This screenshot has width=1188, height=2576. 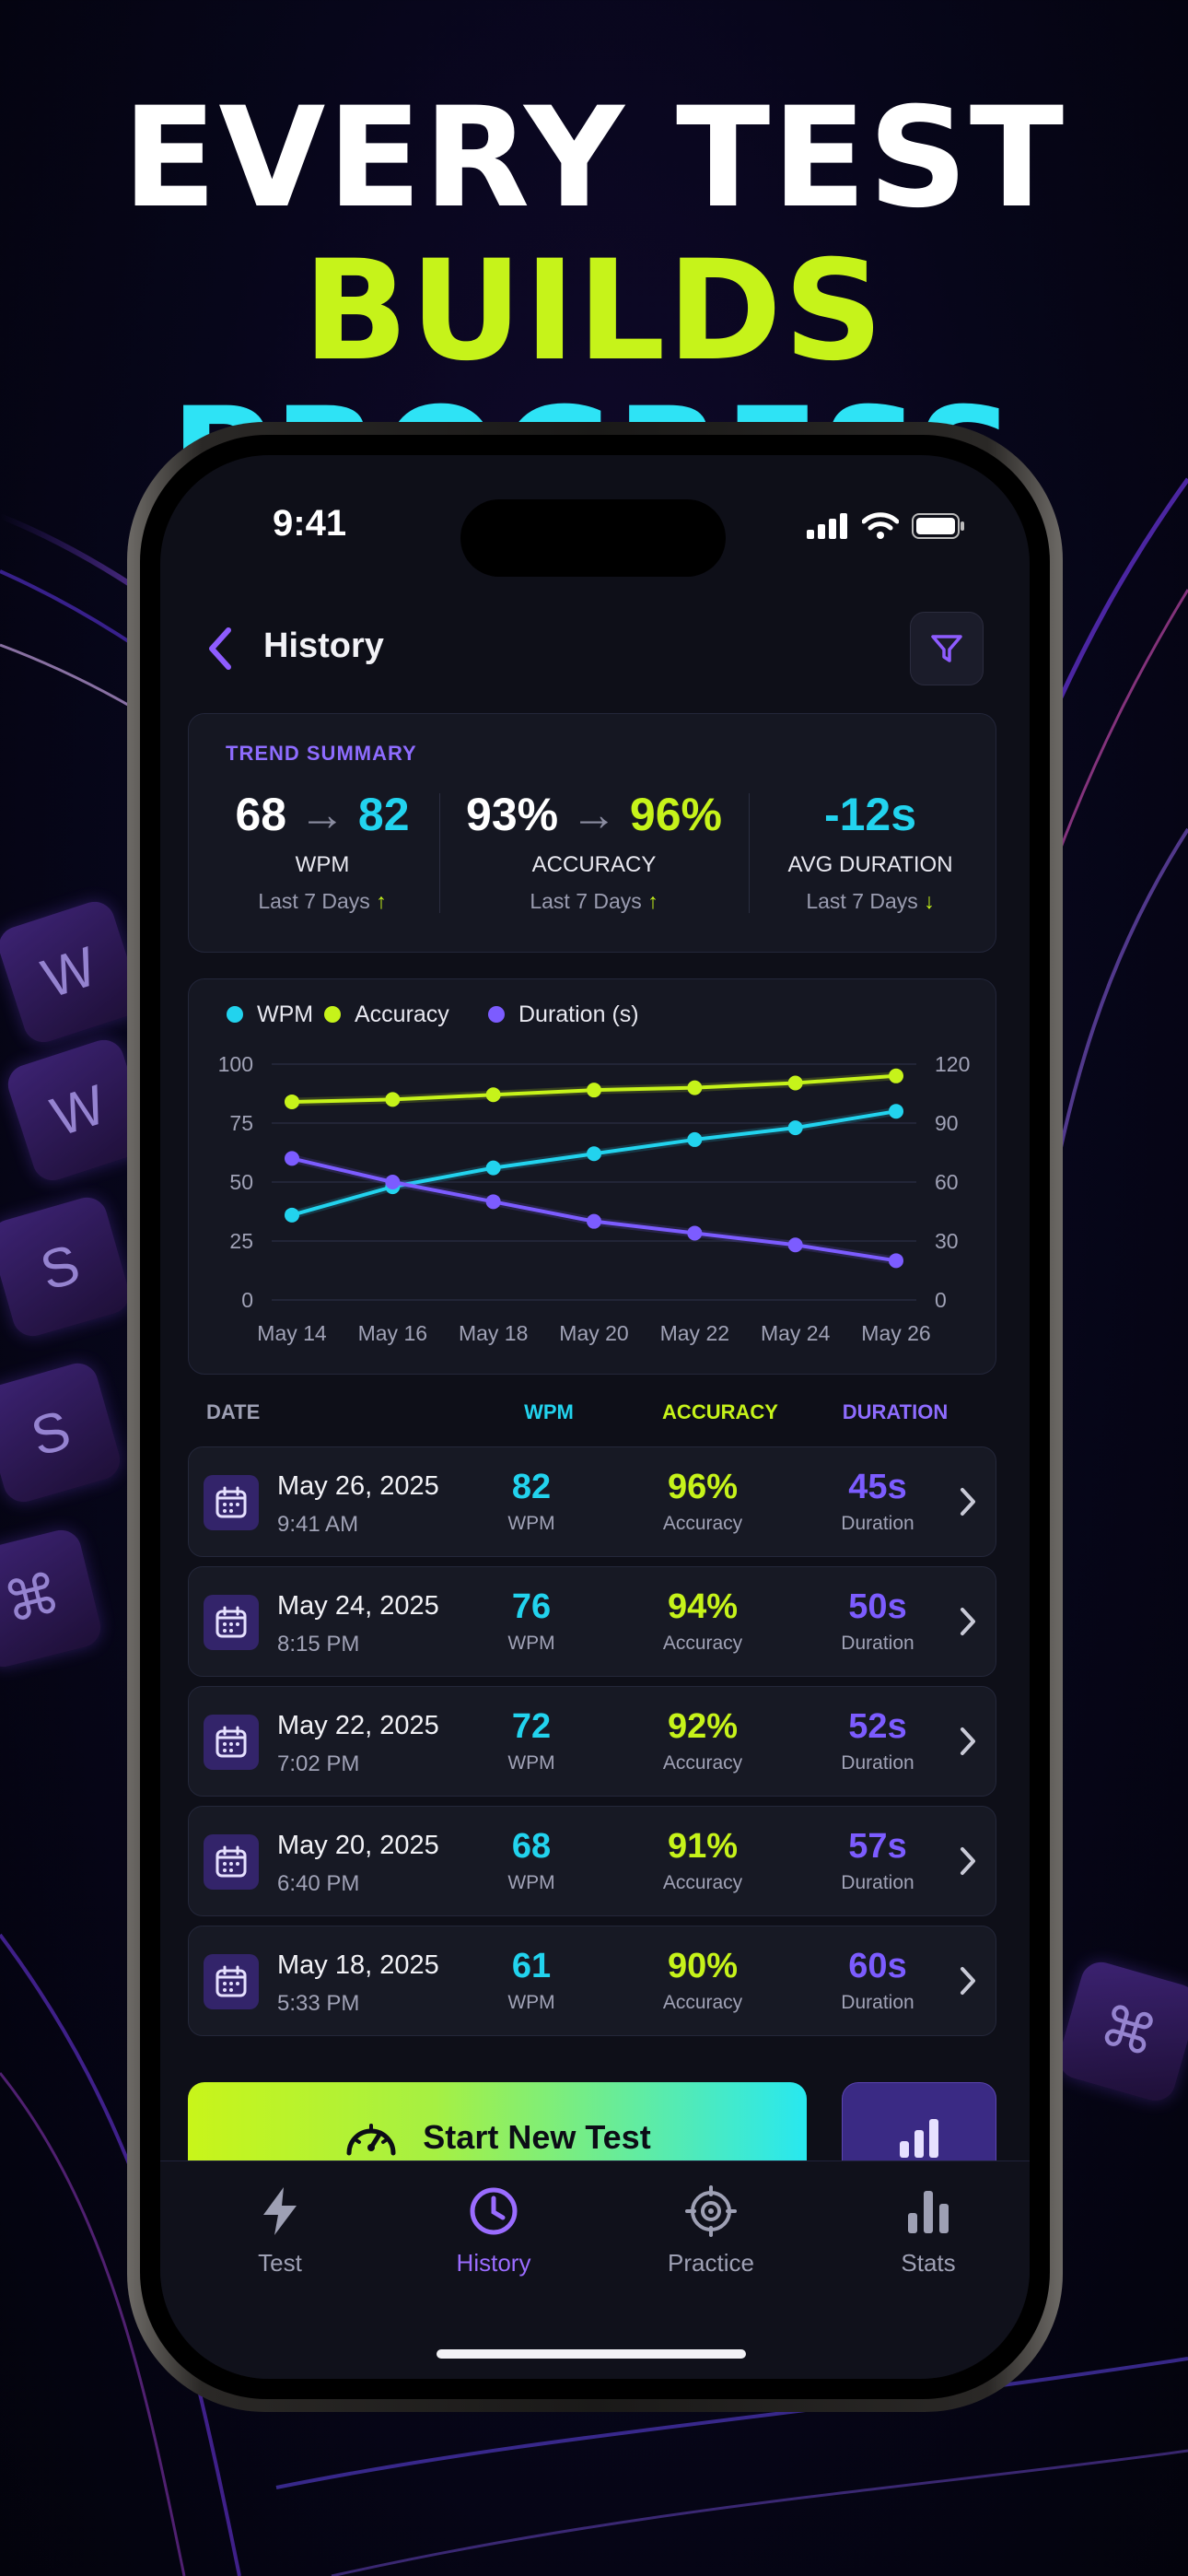 I want to click on x-tick-label: May 22, so click(x=694, y=1333).